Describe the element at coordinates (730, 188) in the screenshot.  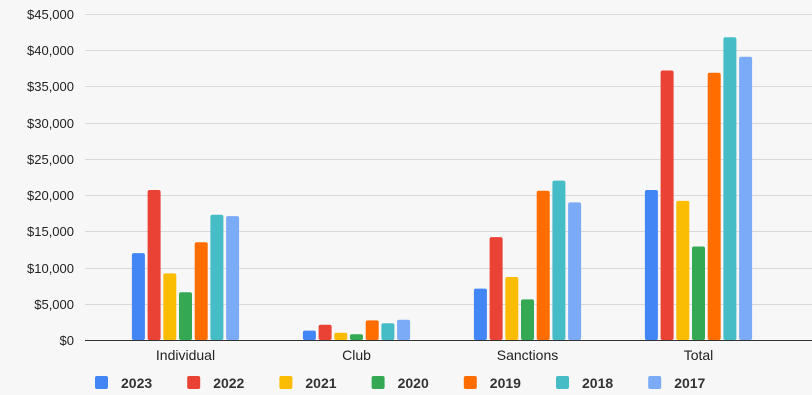
I see `bar-2018-total` at that location.